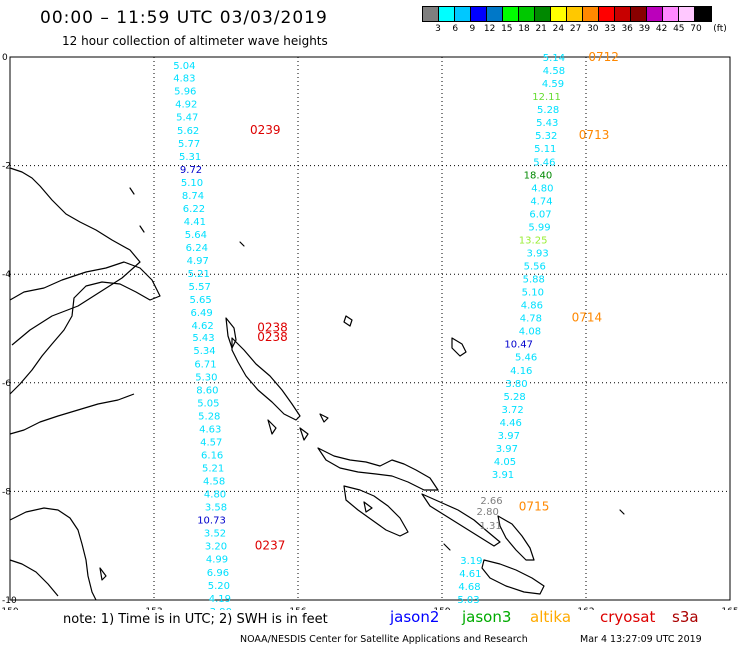 The image size is (740, 650). What do you see at coordinates (441, 608) in the screenshot?
I see `x-tick-label: 159` at bounding box center [441, 608].